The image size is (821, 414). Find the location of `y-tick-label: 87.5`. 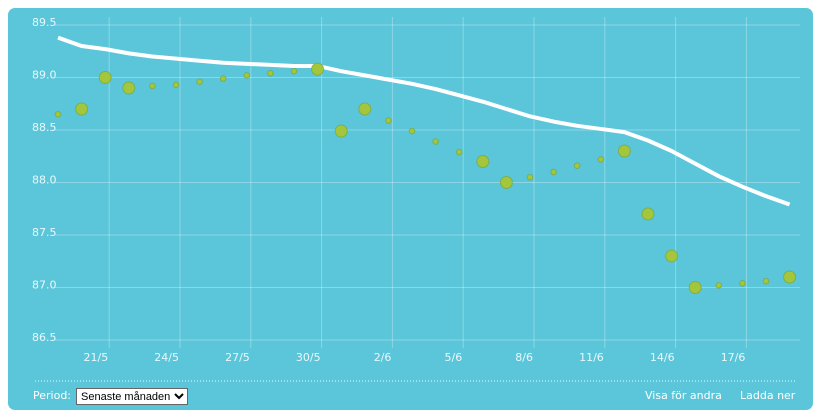

y-tick-label: 87.5 is located at coordinates (44, 232).